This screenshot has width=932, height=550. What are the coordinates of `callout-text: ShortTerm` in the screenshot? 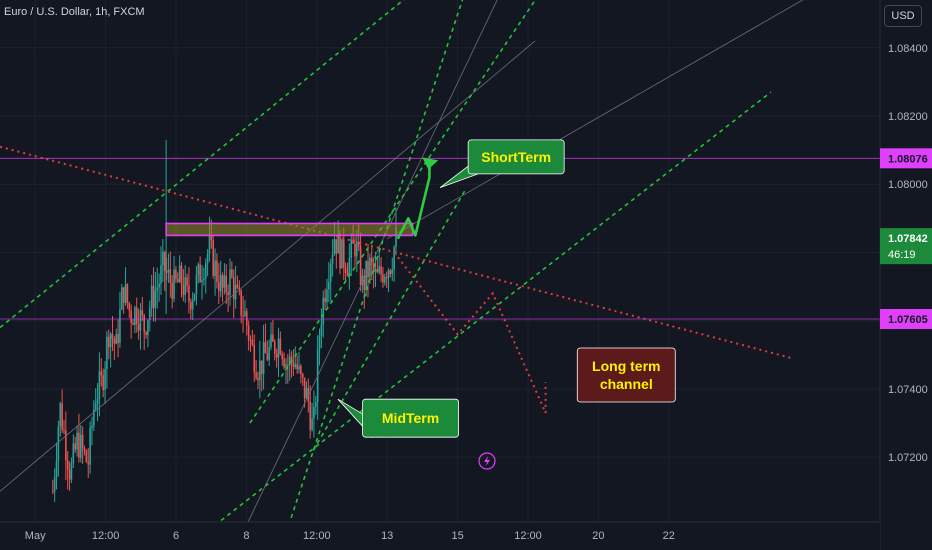 It's located at (516, 157).